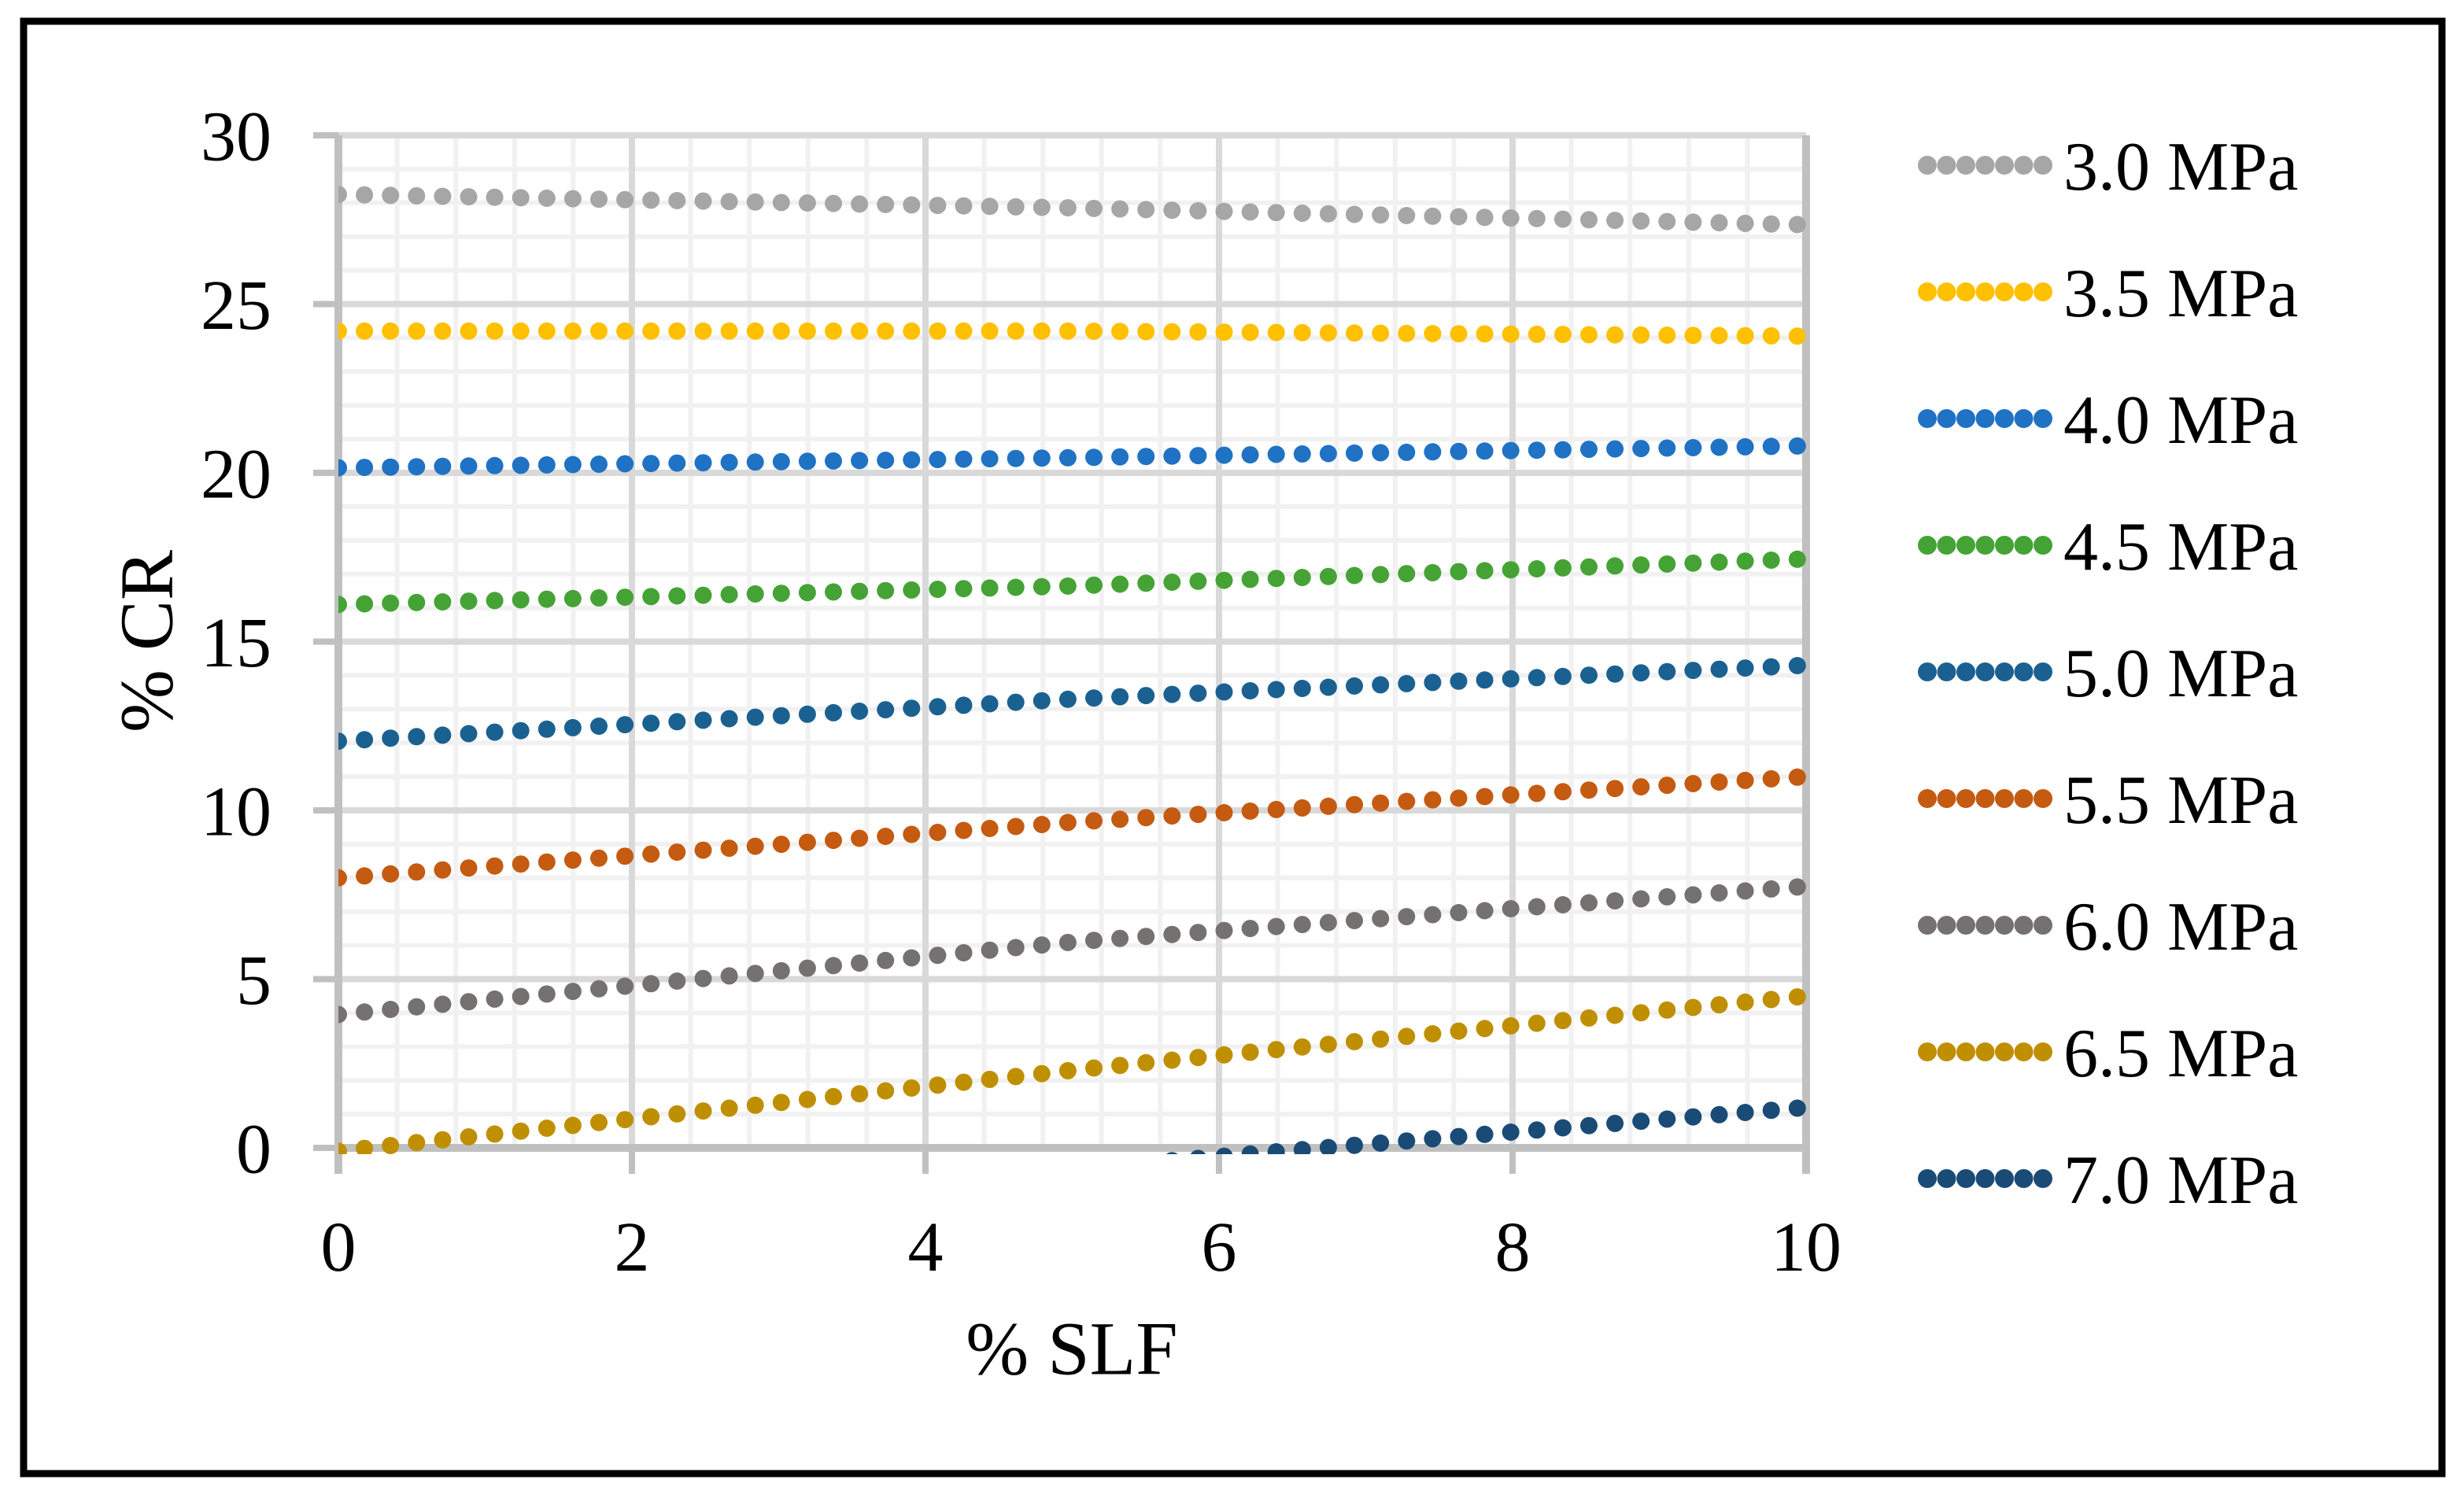 This screenshot has width=2464, height=1498. Describe the element at coordinates (1081, 1168) in the screenshot. I see `series-7-0-mpa` at that location.